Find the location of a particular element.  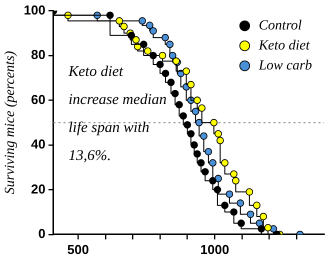

y-tick-label: 60 is located at coordinates (38, 99).